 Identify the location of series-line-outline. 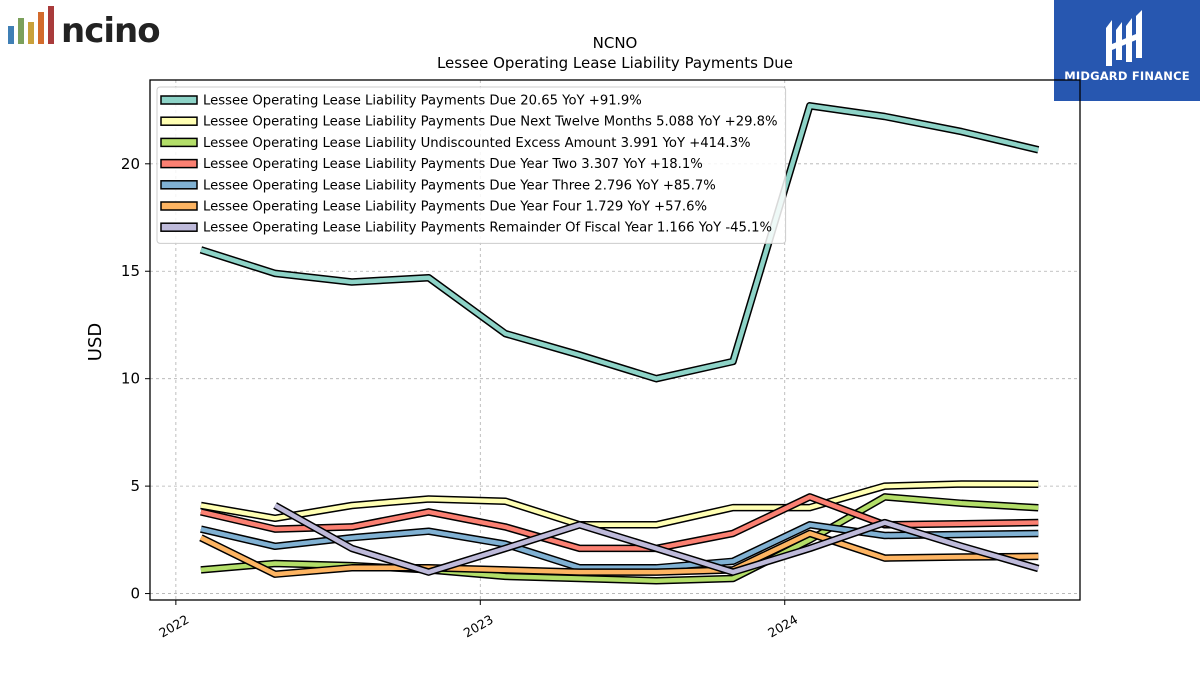
(619, 504).